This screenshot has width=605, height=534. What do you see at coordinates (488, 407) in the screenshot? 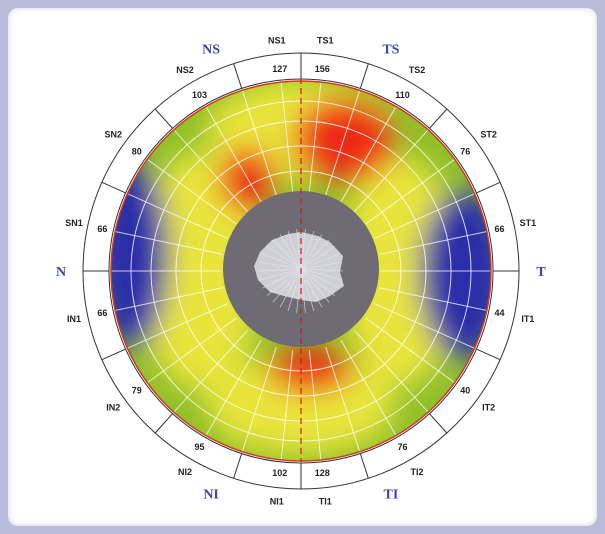
I see `sector-name: IT2` at bounding box center [488, 407].